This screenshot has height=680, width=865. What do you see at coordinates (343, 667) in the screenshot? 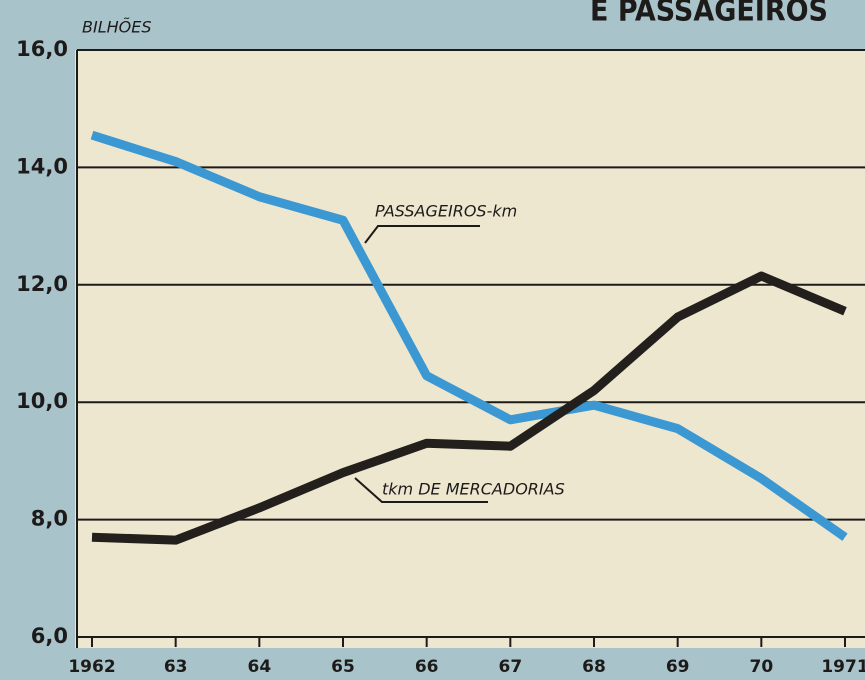
I see `x-tick-label: 65` at bounding box center [343, 667].